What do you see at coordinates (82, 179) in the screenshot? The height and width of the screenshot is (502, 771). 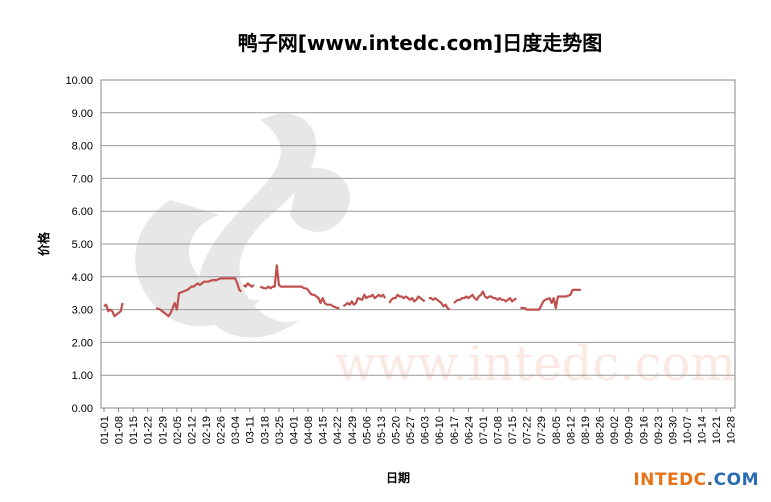 I see `y-tick-label: 7.00` at bounding box center [82, 179].